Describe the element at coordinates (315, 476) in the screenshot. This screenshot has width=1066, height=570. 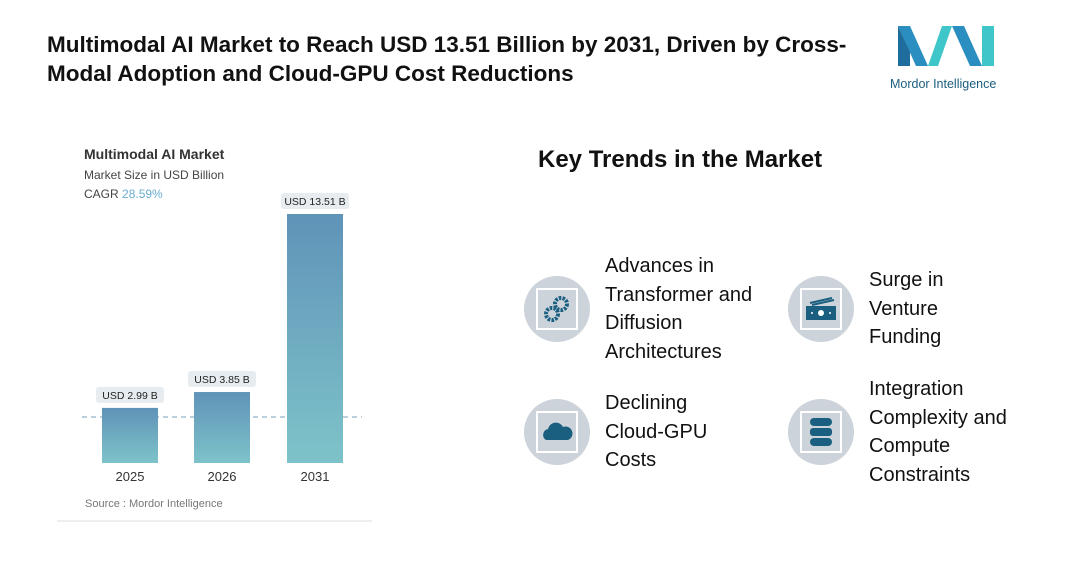
I see `x-tick-label: 2031` at that location.